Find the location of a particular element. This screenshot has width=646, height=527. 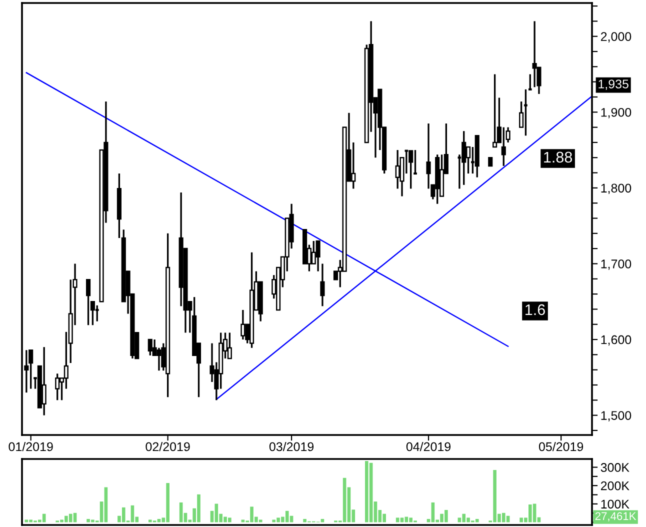

y-tick-label: 200K is located at coordinates (615, 485).